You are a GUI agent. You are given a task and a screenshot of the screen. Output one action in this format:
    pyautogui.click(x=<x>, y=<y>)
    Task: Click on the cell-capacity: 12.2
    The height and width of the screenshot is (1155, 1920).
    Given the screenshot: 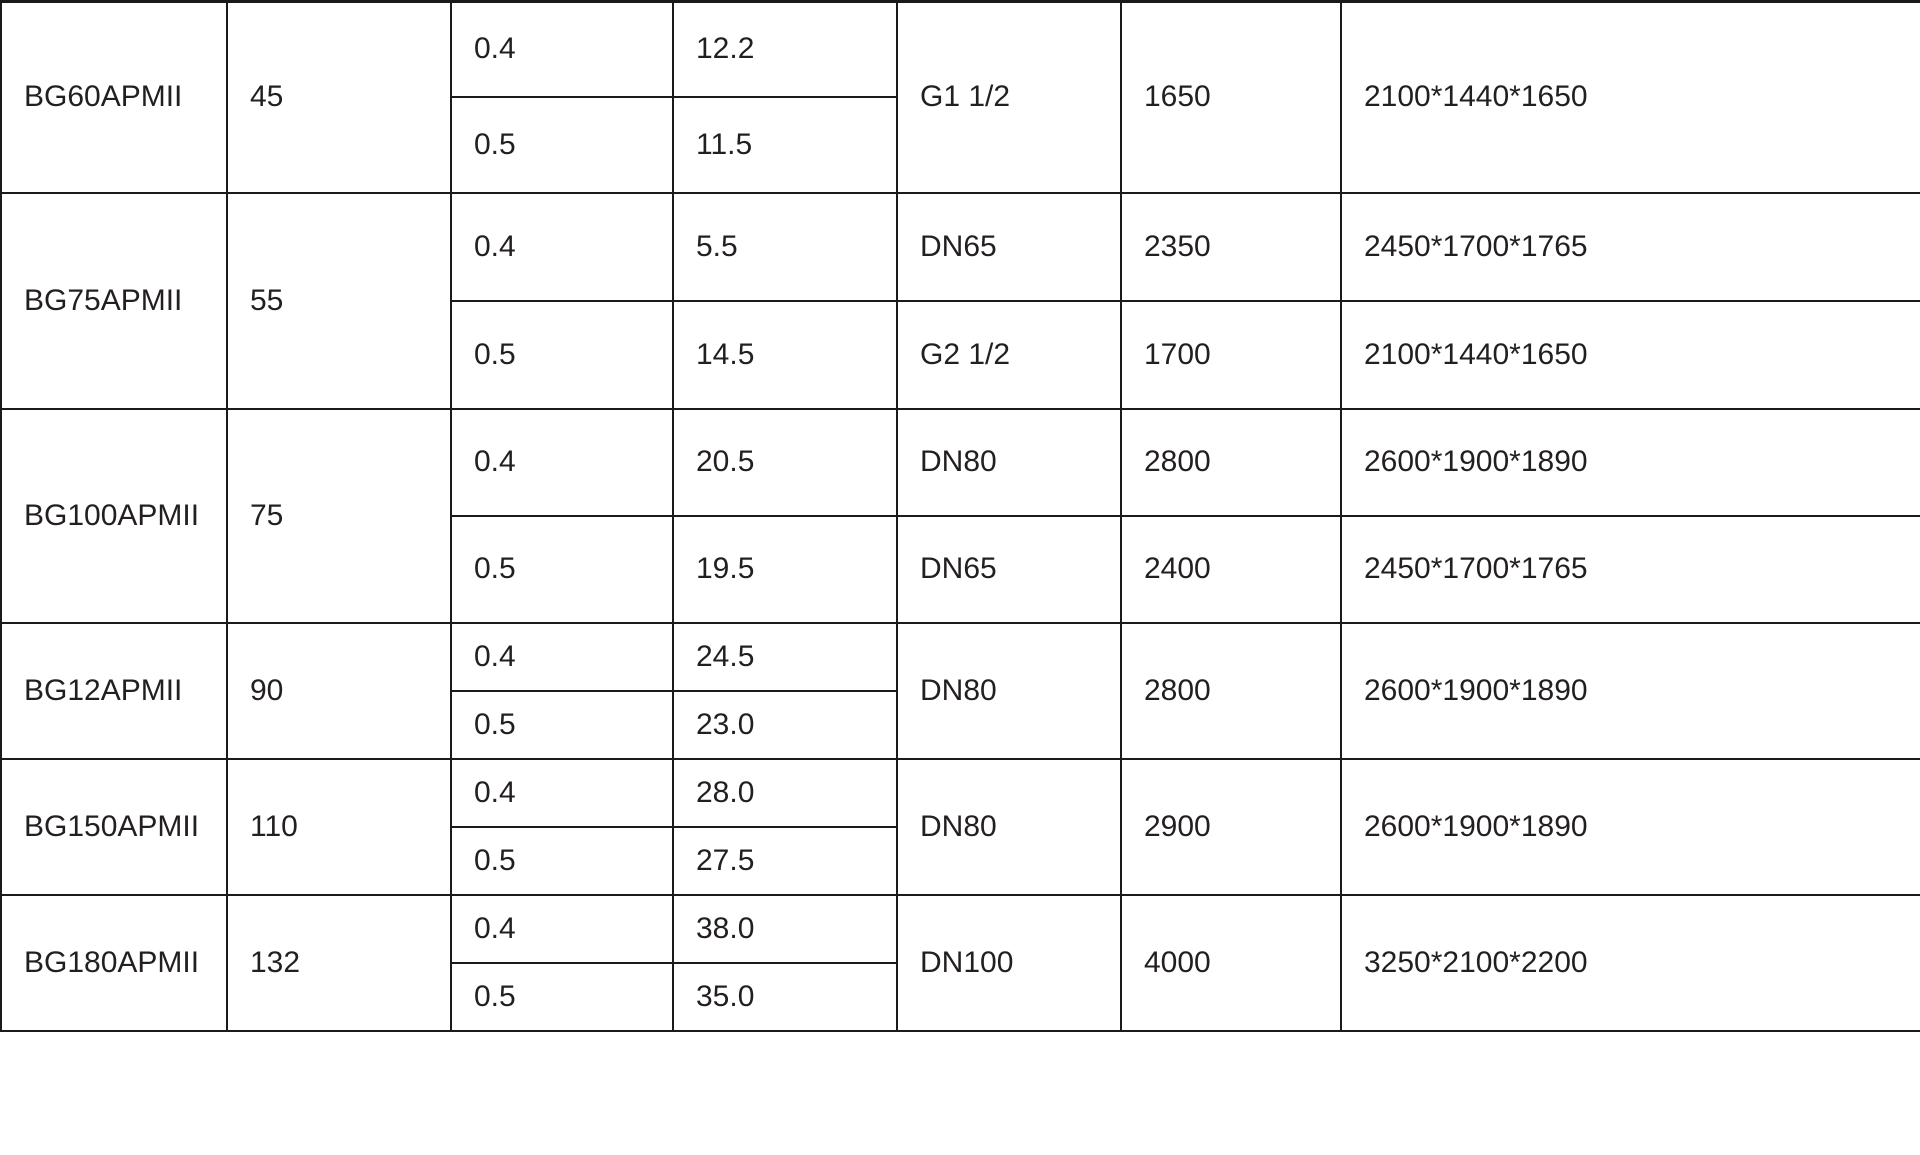 What is the action you would take?
    pyautogui.click(x=785, y=49)
    